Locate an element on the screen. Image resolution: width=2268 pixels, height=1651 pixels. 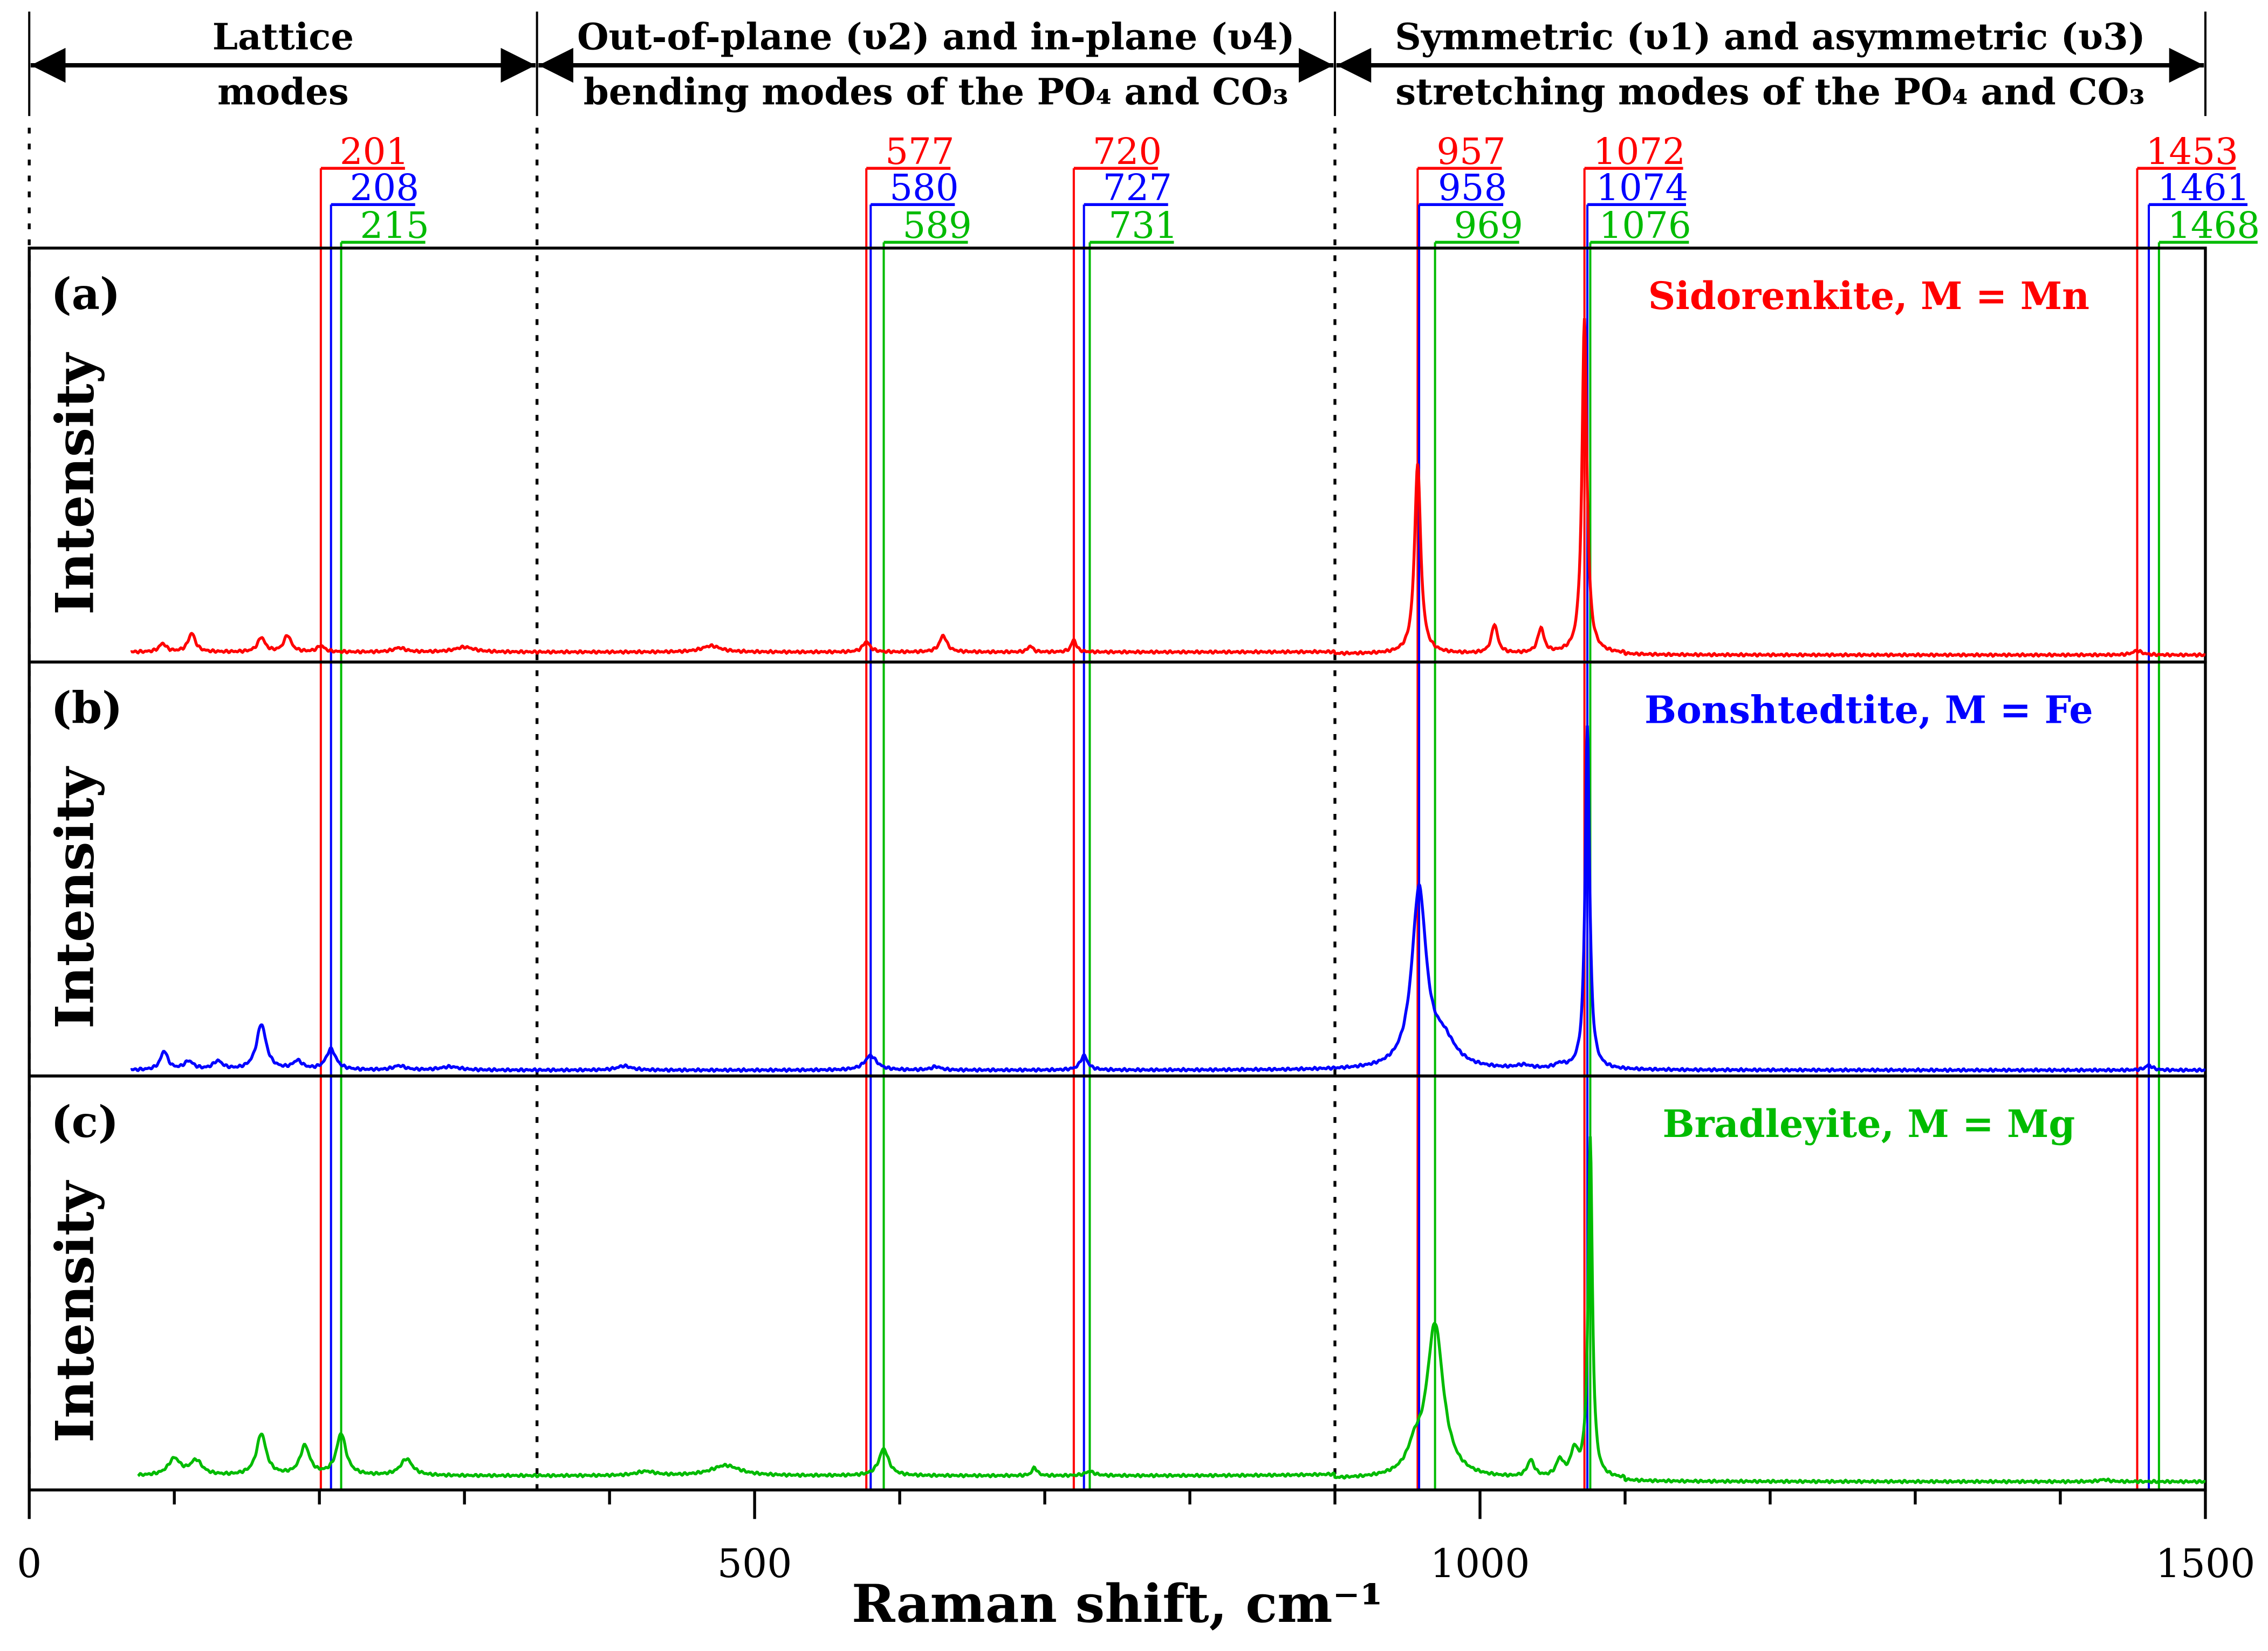
peak-label: 201 is located at coordinates (374, 152).